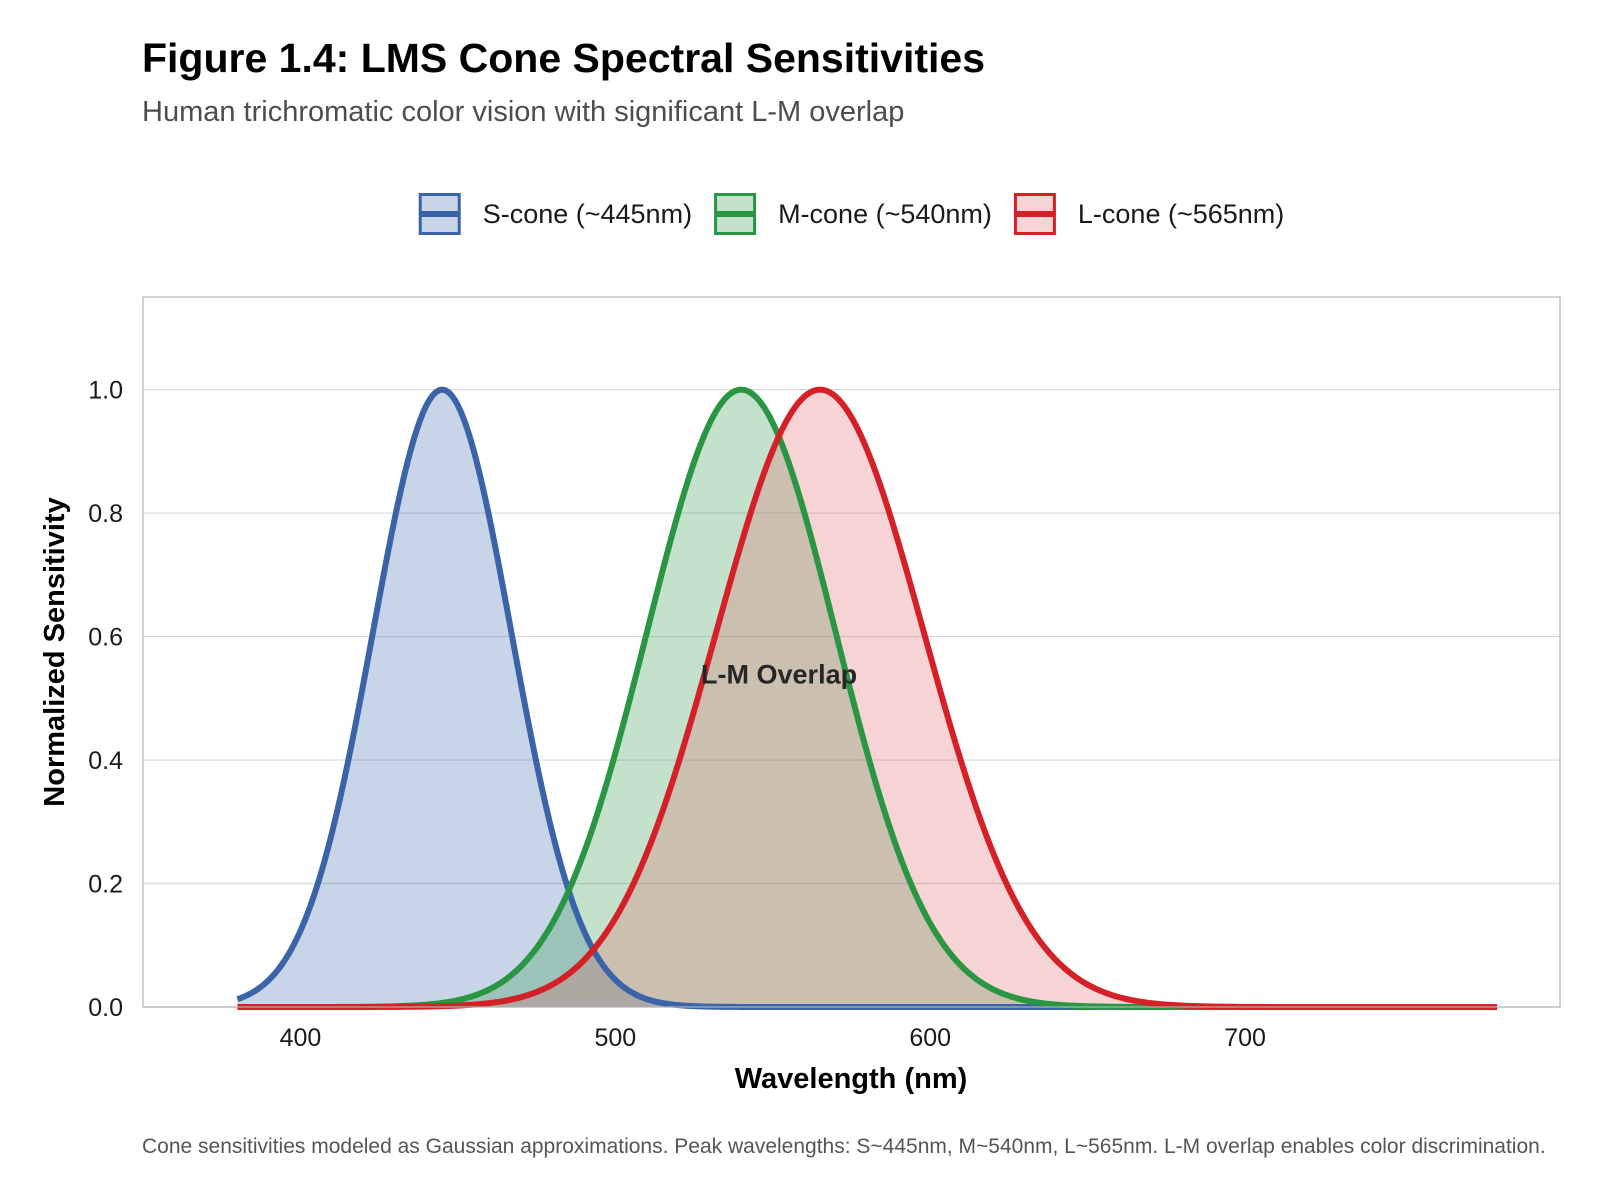 This screenshot has height=1200, width=1600. Describe the element at coordinates (105, 391) in the screenshot. I see `y-tick-label: 1.0` at that location.